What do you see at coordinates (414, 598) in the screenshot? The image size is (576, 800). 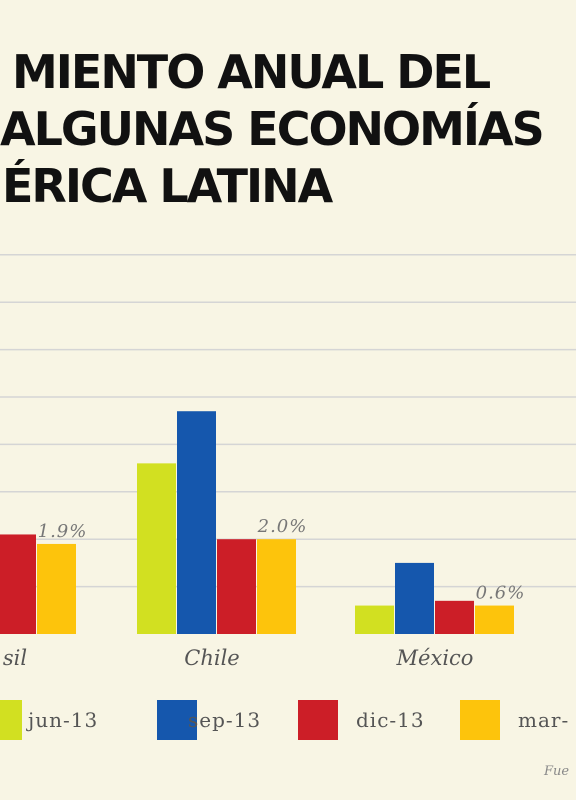 I see `bar-sep-13-México` at bounding box center [414, 598].